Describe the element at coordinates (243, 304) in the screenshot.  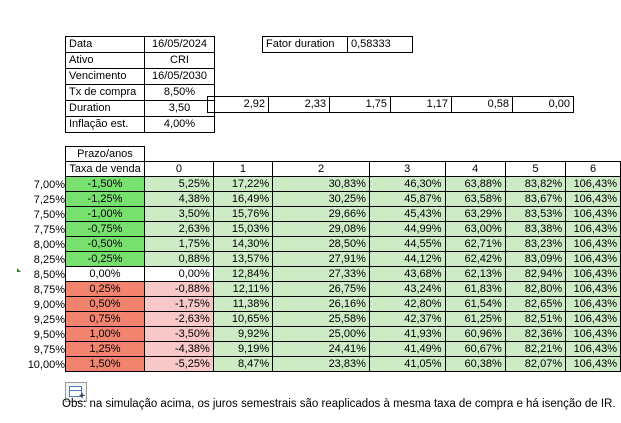
I see `value-cell: 11,38%` at that location.